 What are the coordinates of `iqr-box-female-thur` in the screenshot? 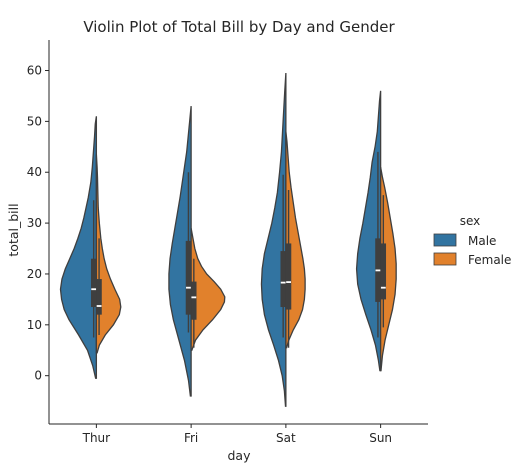 It's located at (99, 297).